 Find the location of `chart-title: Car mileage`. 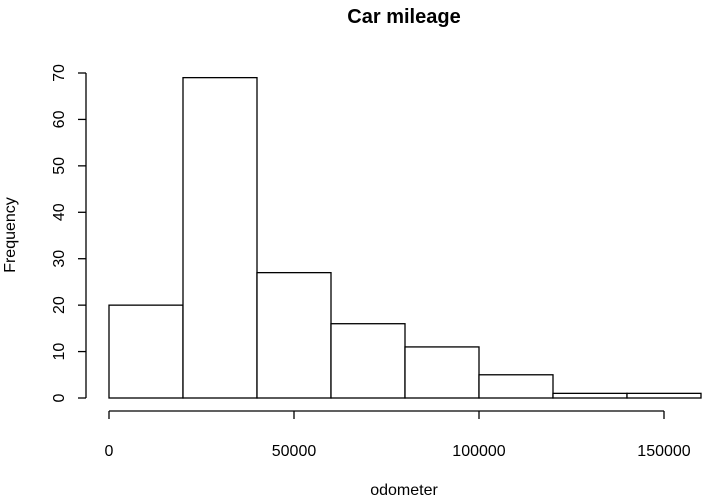

chart-title: Car mileage is located at coordinates (403, 17).